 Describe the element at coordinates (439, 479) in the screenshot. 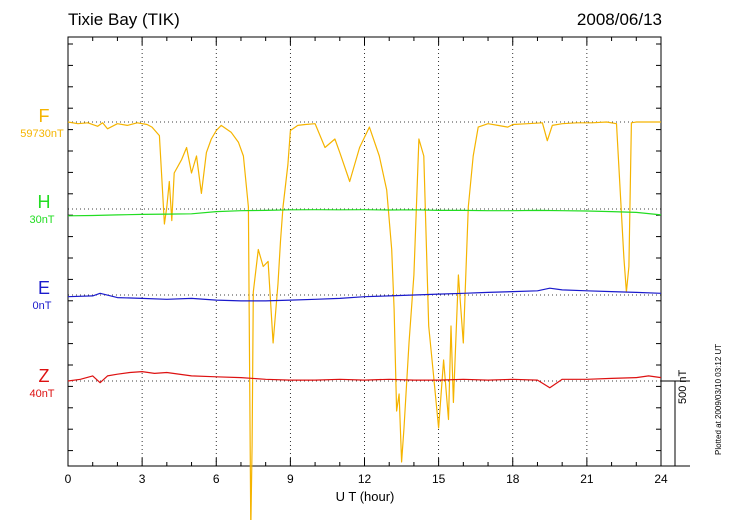

I see `x-tick-label: 15` at that location.